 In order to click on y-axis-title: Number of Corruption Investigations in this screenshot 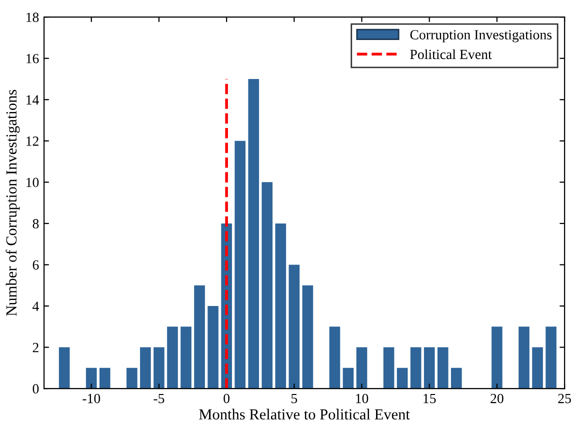, I will do `click(13, 203)`.